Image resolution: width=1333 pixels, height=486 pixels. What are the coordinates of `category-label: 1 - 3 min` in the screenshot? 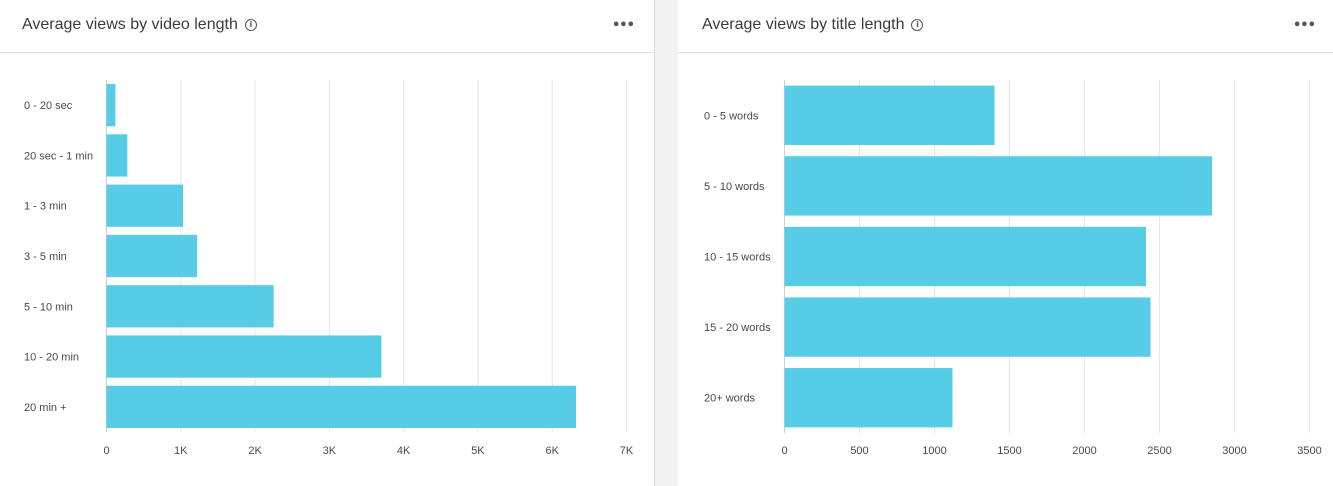 It's located at (45, 207).